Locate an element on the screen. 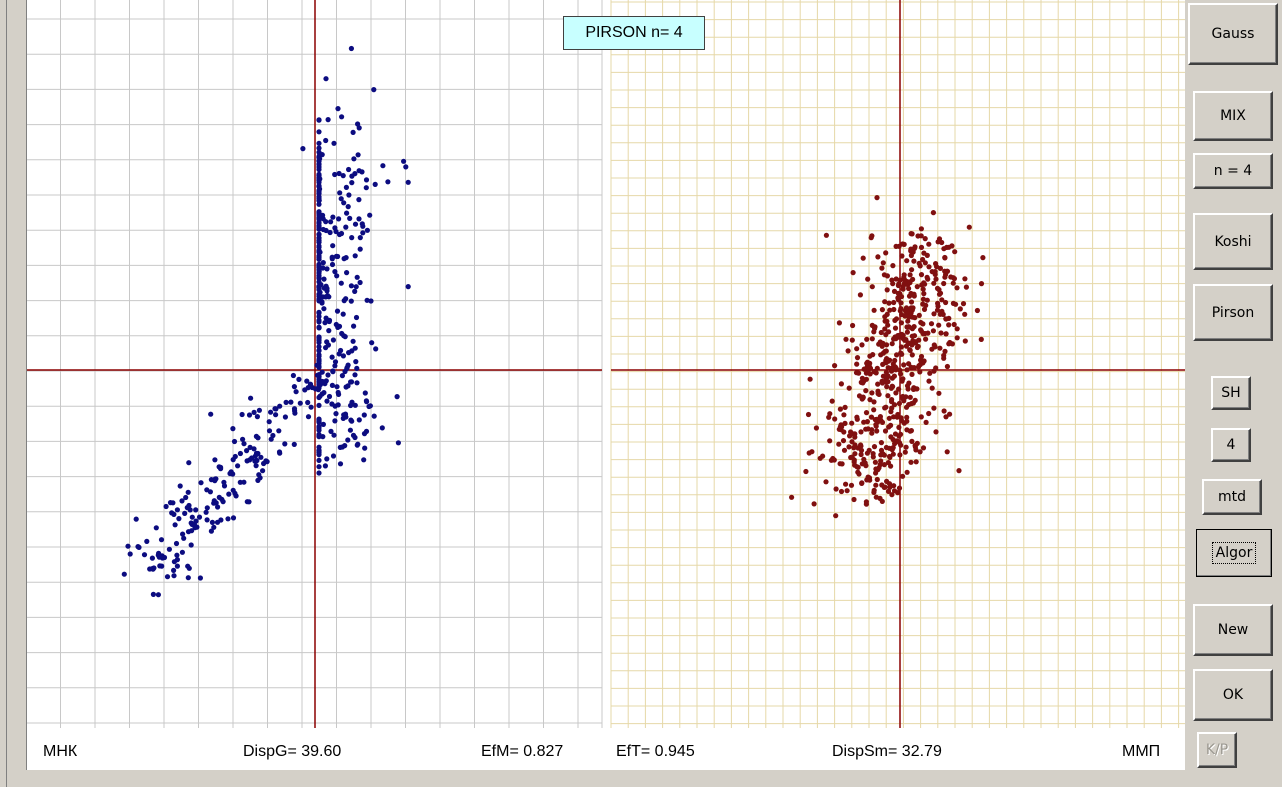 The image size is (1282, 787). kp-button: K/P is located at coordinates (1217, 750).